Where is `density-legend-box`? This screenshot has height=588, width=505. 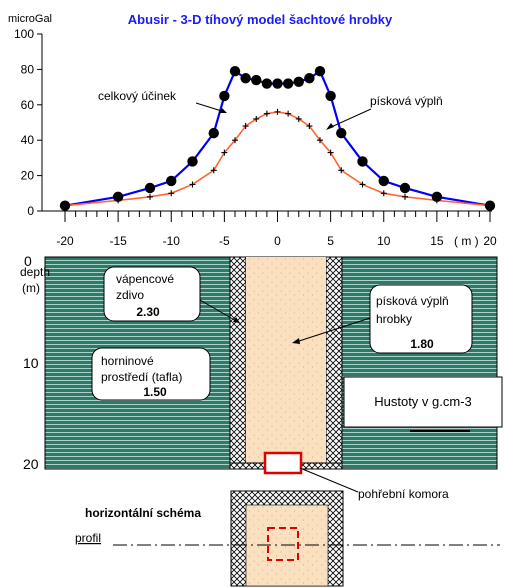
density-legend-box is located at coordinates (423, 402).